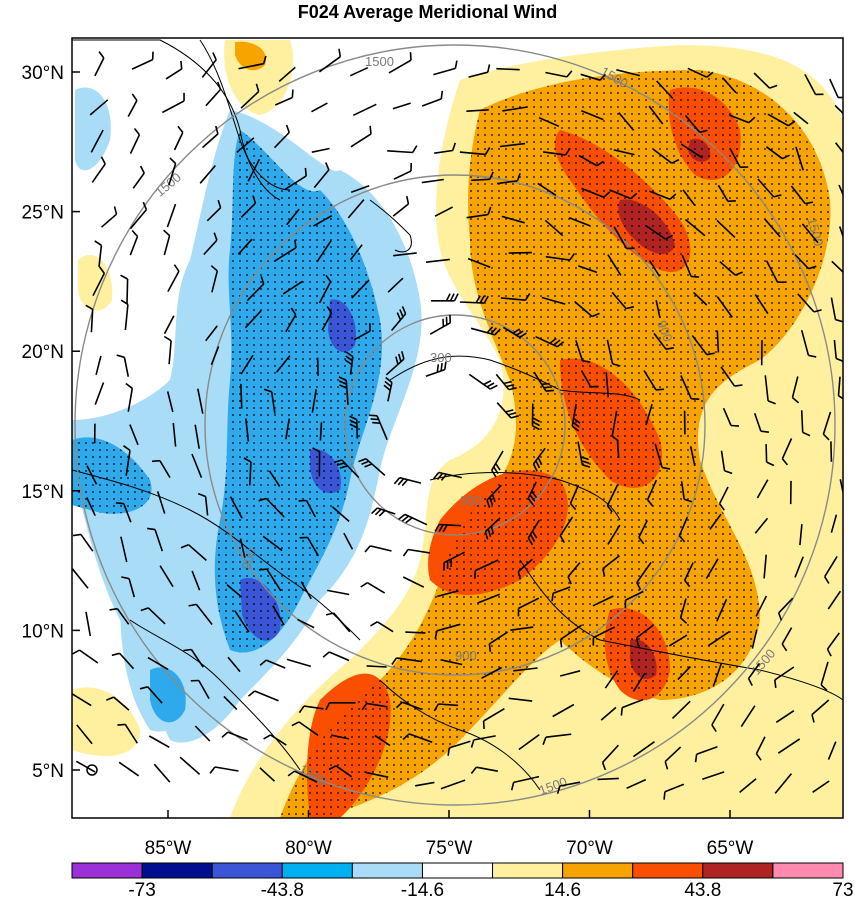 This screenshot has width=855, height=900. Describe the element at coordinates (449, 848) in the screenshot. I see `lon-label: 75°W` at that location.